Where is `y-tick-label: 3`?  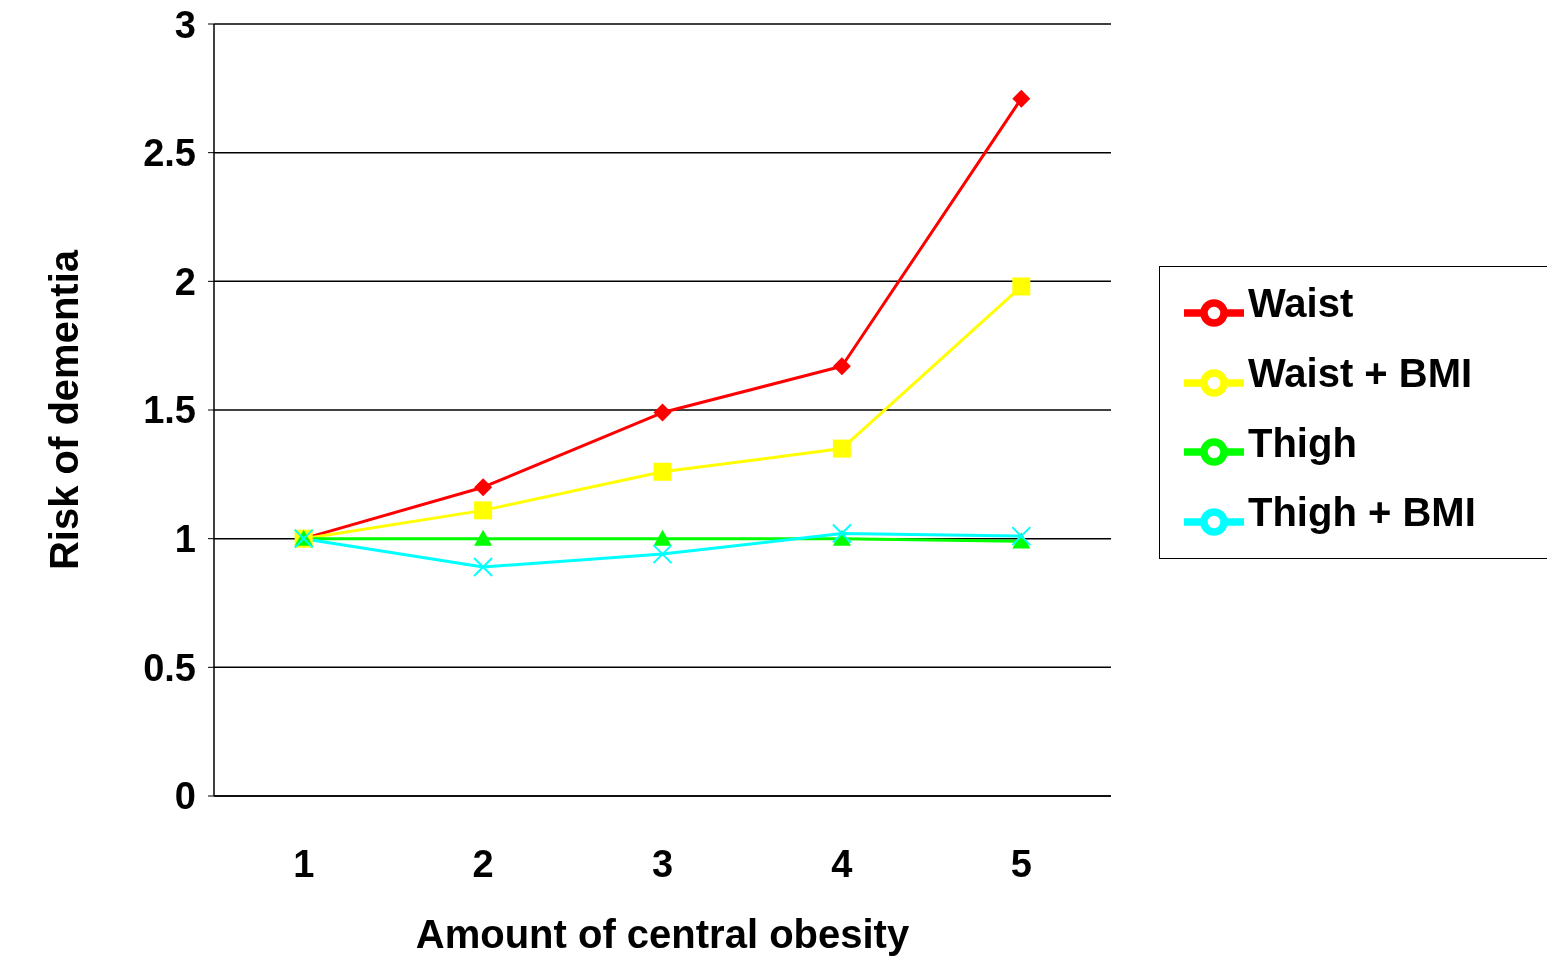
y-tick-label: 3 is located at coordinates (185, 24).